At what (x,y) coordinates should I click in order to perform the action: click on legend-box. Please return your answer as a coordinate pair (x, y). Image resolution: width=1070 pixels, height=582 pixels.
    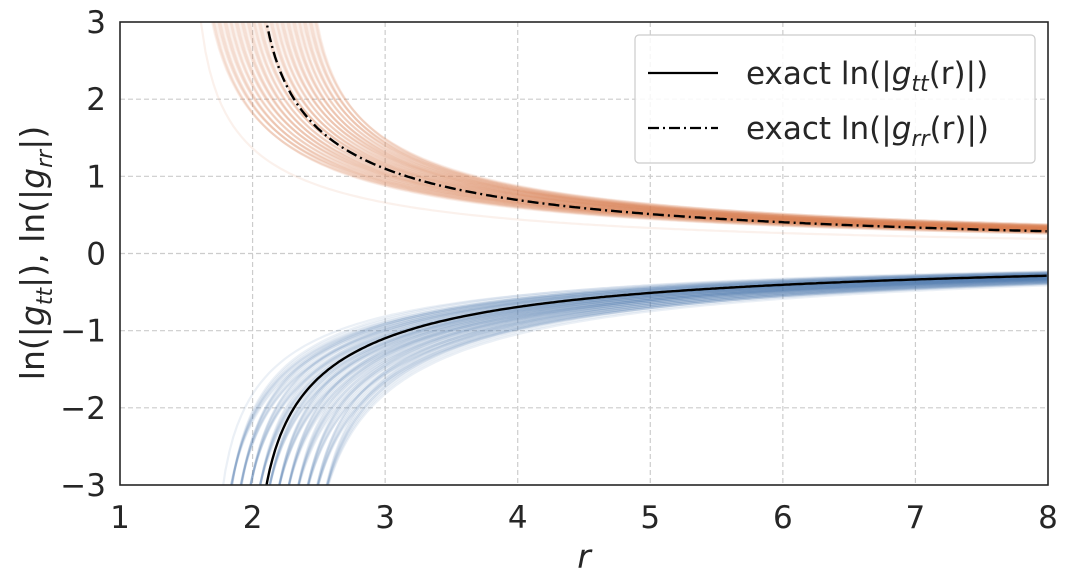
    Looking at the image, I should click on (835, 99).